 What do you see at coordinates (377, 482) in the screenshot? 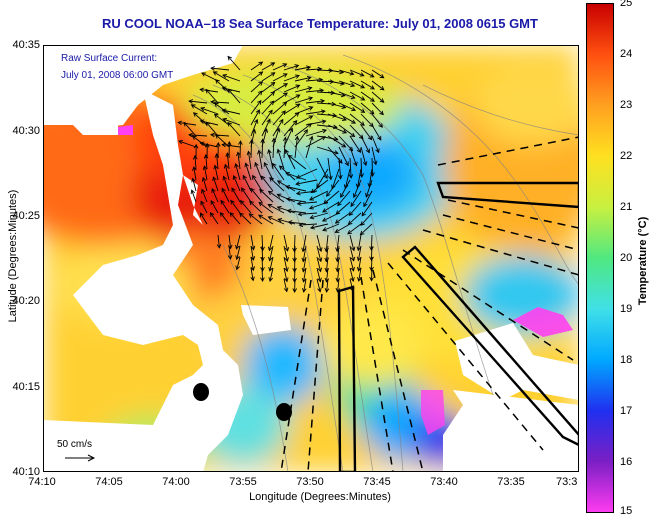
I see `x-tick-label: 73:45` at bounding box center [377, 482].